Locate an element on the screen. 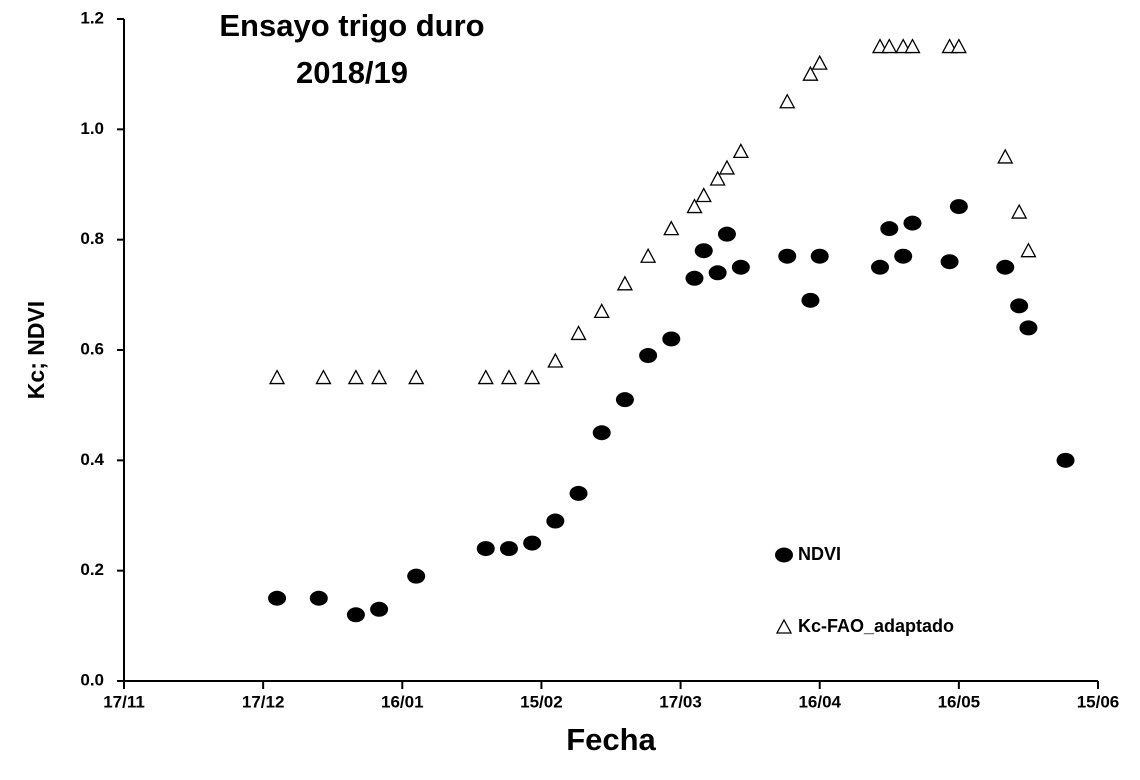 This screenshot has width=1140, height=780. x-tick-label: 16/04 is located at coordinates (819, 701).